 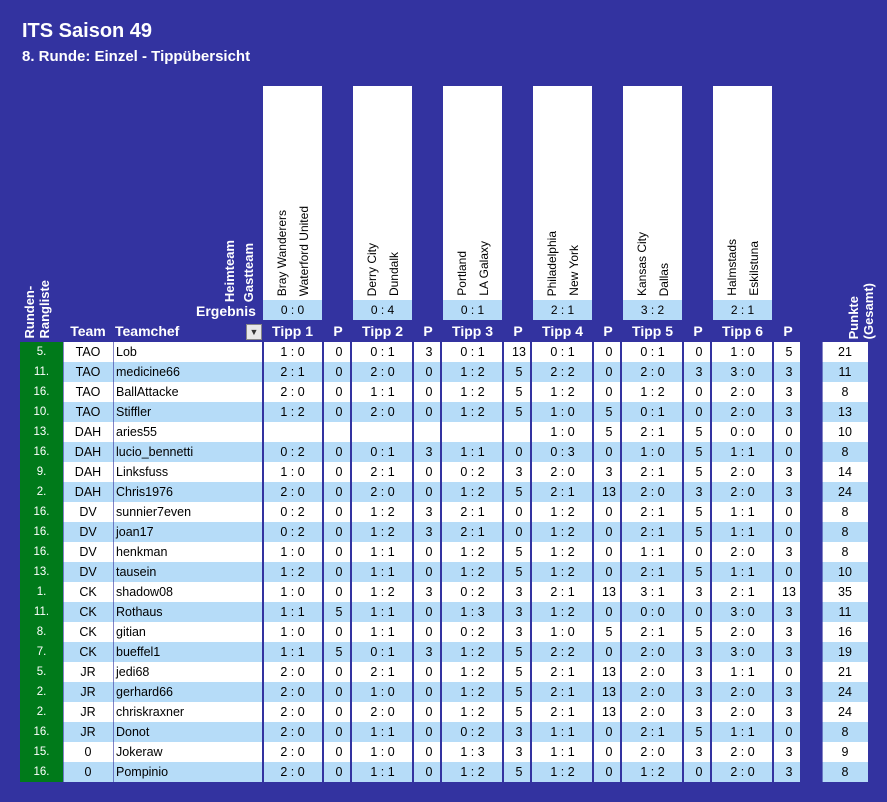 What do you see at coordinates (608, 331) in the screenshot?
I see `points-4-header: P` at bounding box center [608, 331].